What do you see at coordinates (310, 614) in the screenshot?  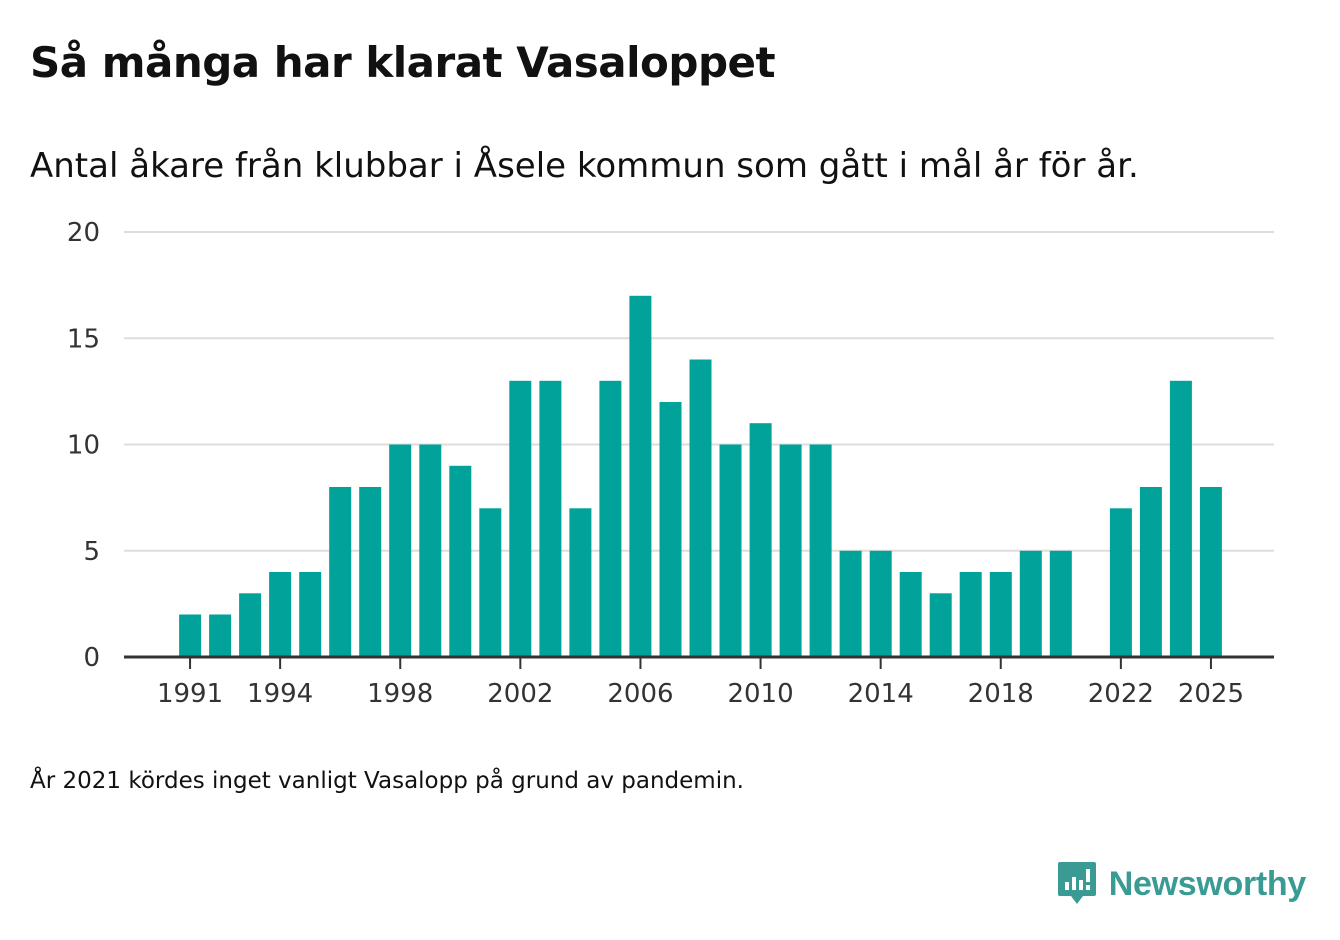 I see `bar-1995` at bounding box center [310, 614].